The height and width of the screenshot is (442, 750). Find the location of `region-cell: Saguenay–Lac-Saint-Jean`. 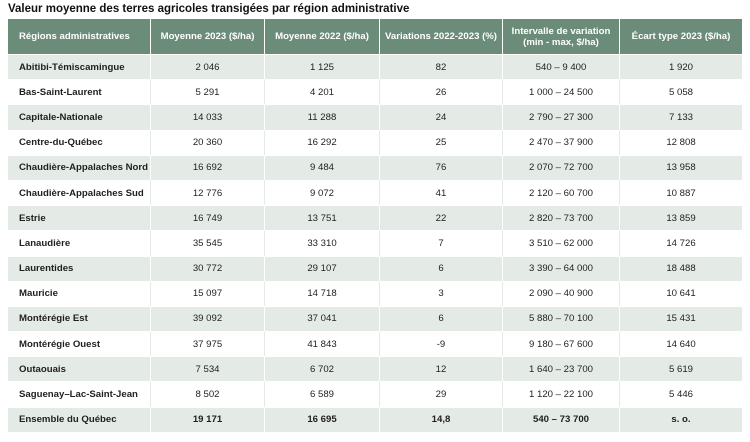

region-cell: Saguenay–Lac-Saint-Jean is located at coordinates (79, 394).